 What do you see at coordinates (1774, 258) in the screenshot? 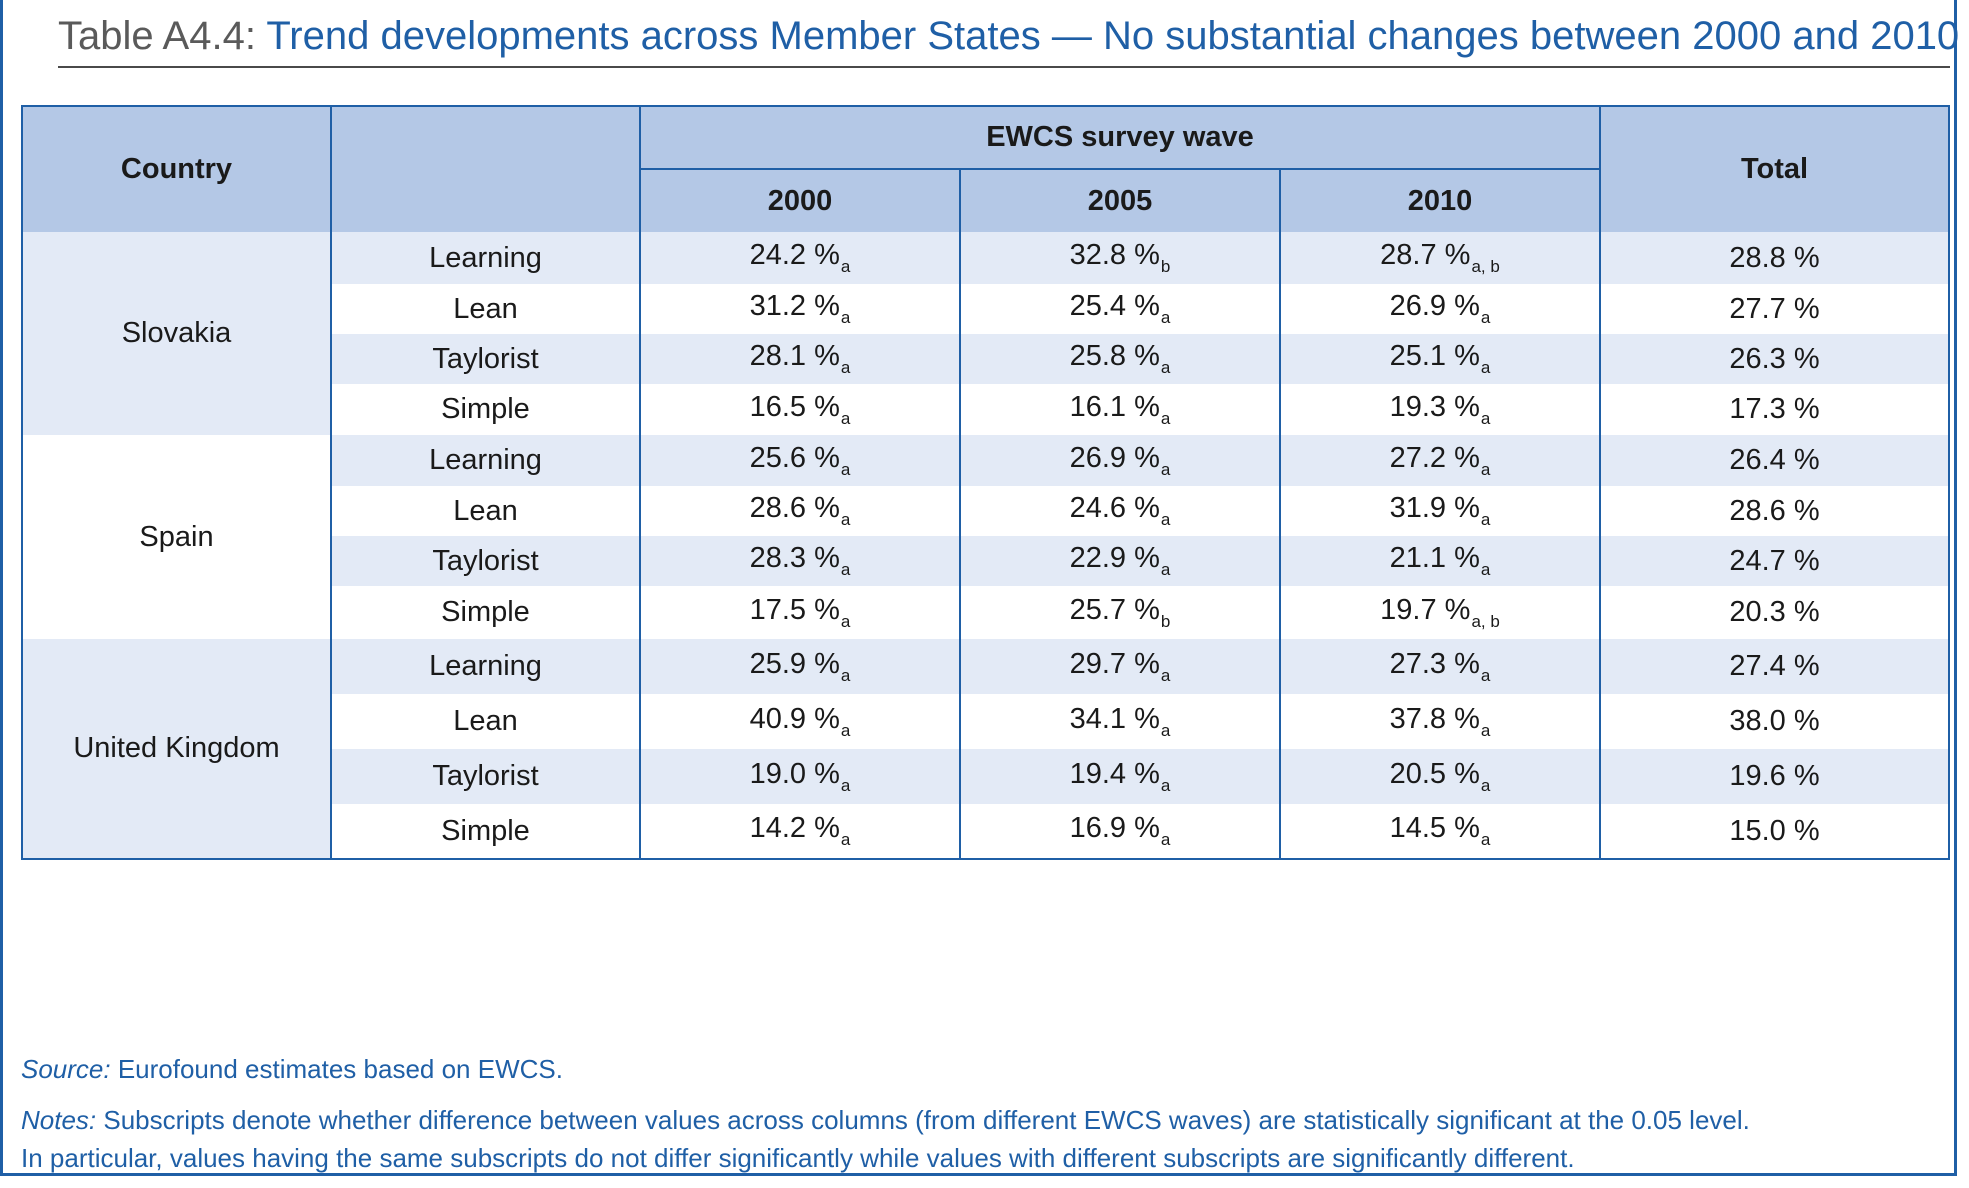
I see `total-cell: 28.8 %` at bounding box center [1774, 258].